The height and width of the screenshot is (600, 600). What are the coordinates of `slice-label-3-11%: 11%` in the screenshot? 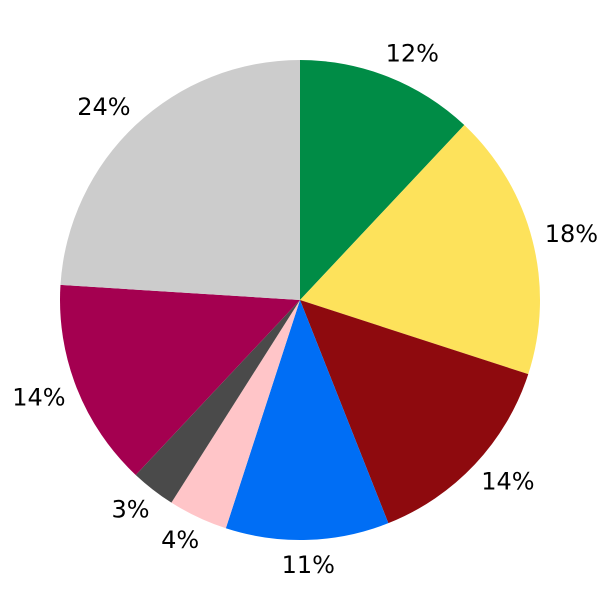 It's located at (308, 565).